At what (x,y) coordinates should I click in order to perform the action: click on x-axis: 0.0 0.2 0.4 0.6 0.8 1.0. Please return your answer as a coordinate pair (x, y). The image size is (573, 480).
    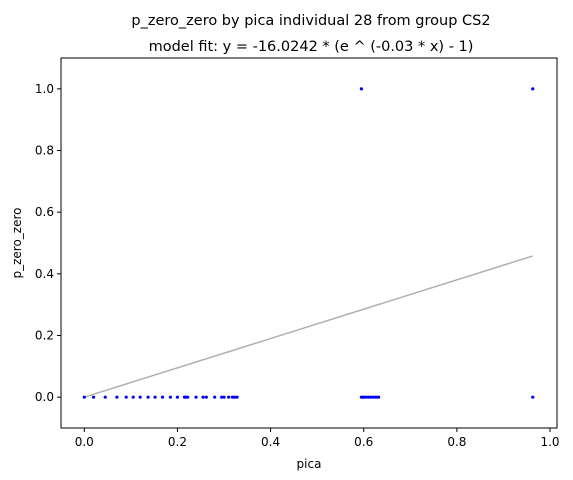
    Looking at the image, I should click on (317, 438).